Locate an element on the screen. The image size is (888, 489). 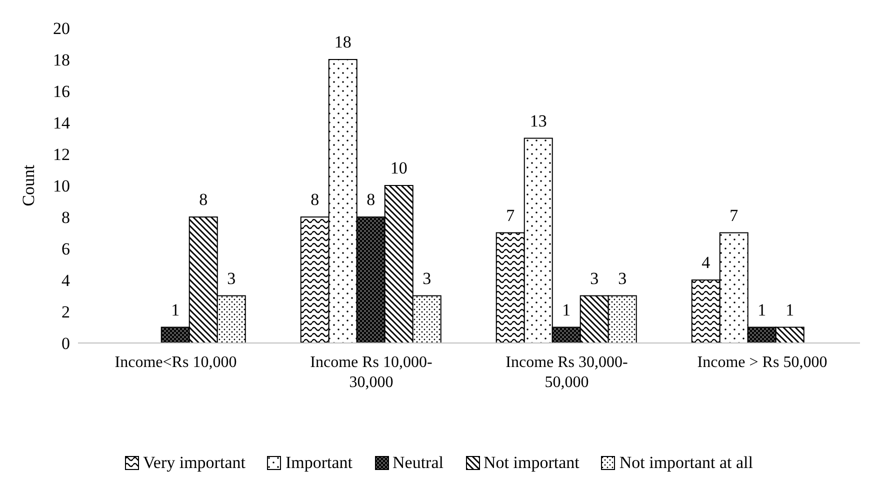
data-label: 18 is located at coordinates (343, 42).